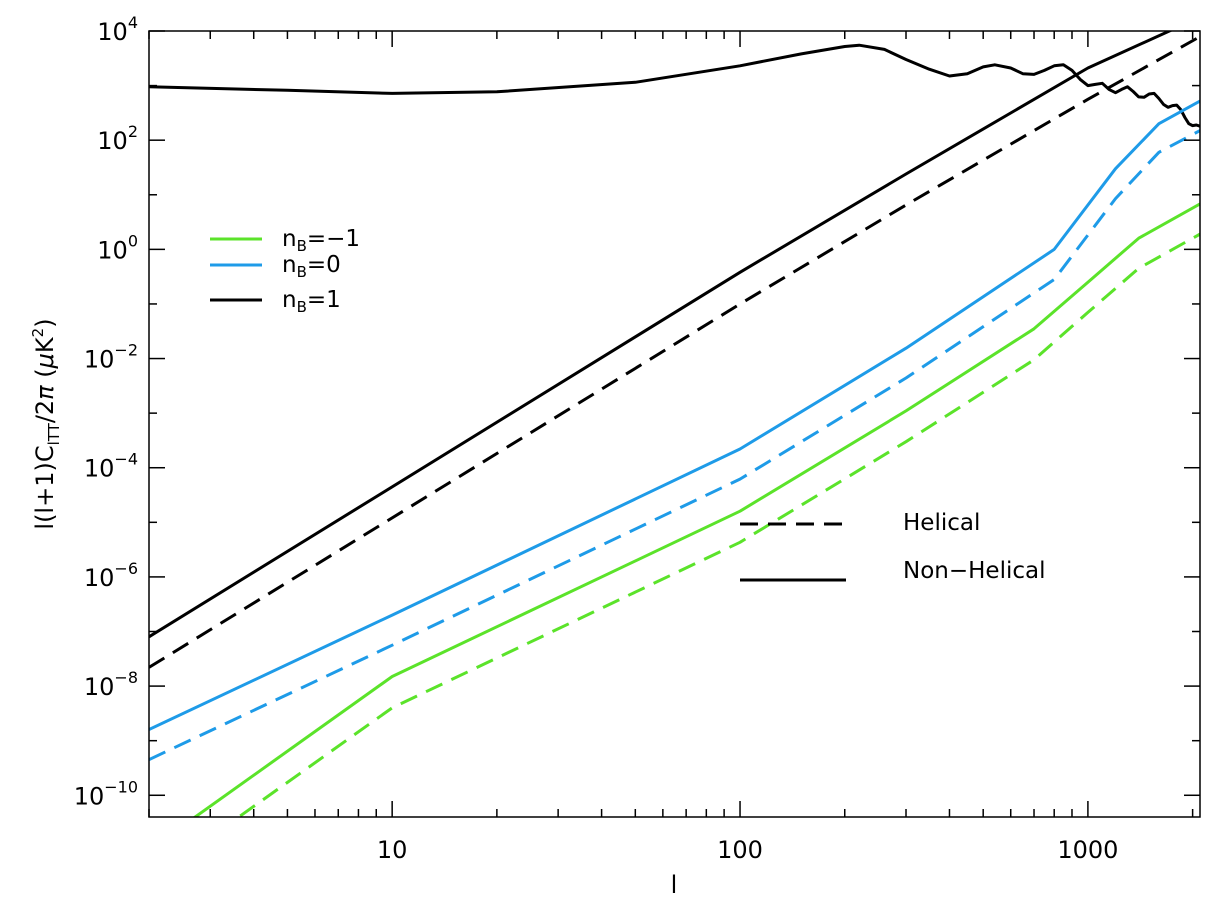 This screenshot has width=1225, height=908. I want to click on y-tick-label: 10⁻⁸, so click(111, 684).